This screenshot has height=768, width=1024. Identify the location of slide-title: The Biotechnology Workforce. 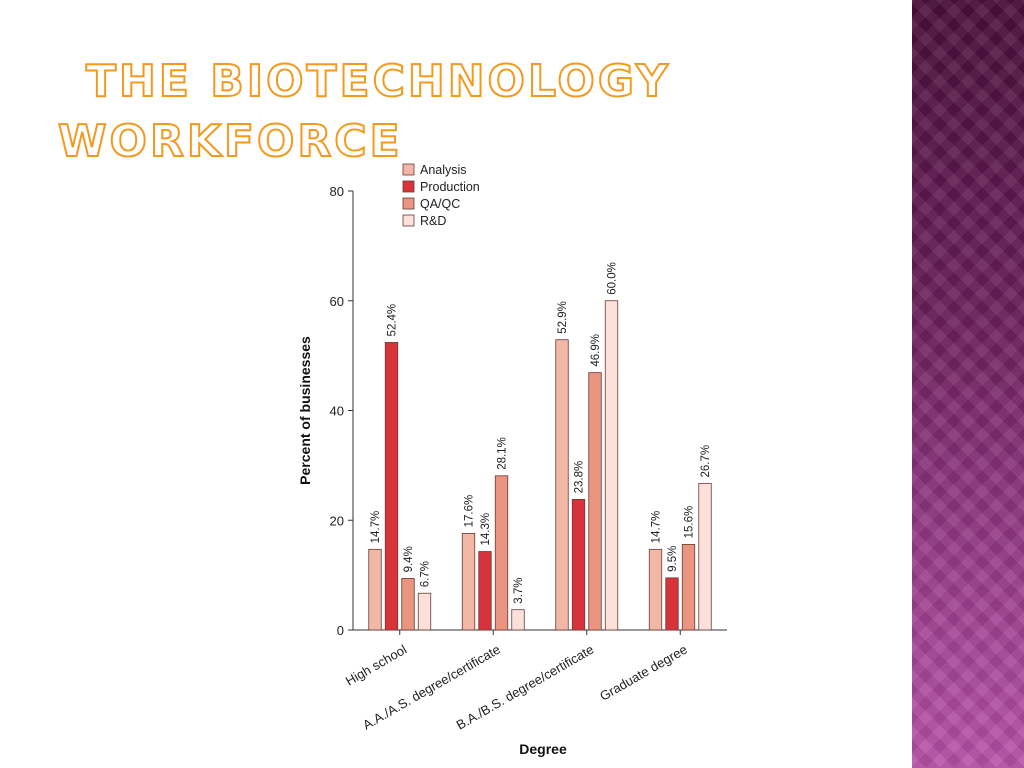
(364, 112).